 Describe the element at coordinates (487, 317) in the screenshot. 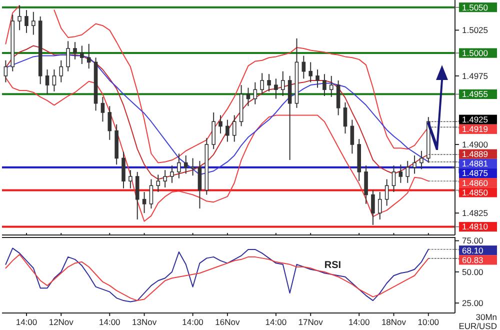

I see `text: 30Mn` at that location.